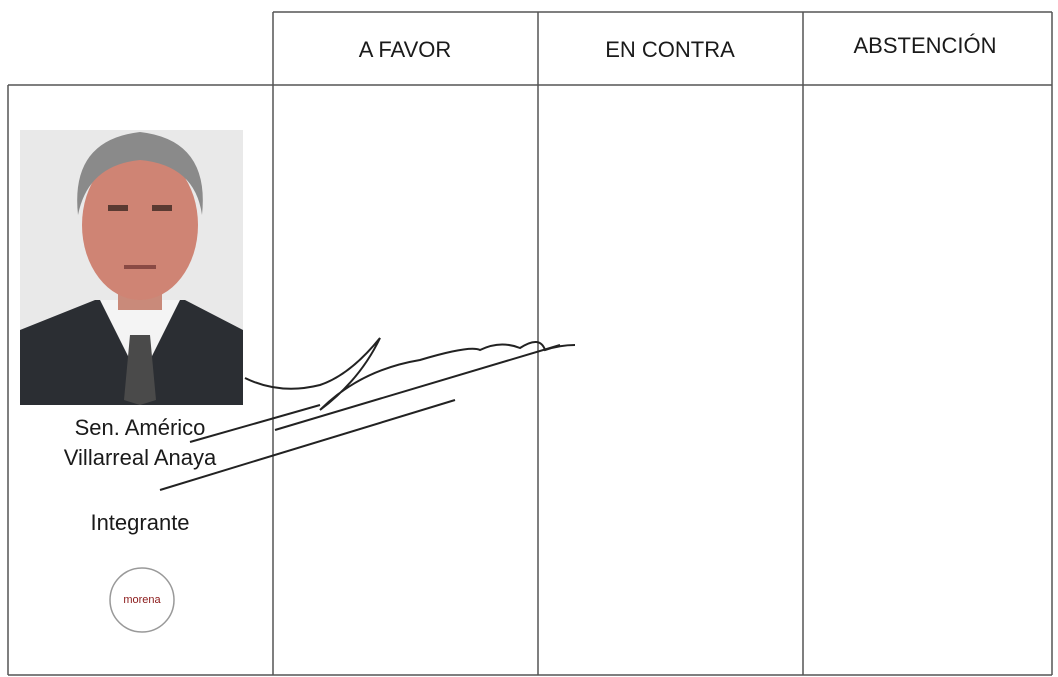 The width and height of the screenshot is (1058, 677). I want to click on party-name: morena, so click(142, 600).